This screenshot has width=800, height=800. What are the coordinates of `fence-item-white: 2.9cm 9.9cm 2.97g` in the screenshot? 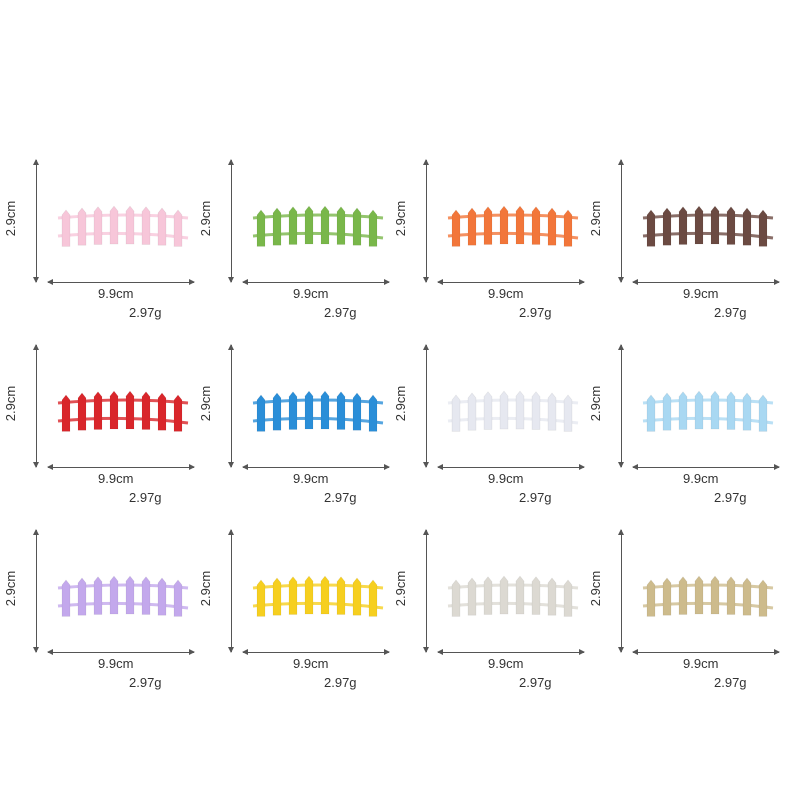 It's located at (487, 429).